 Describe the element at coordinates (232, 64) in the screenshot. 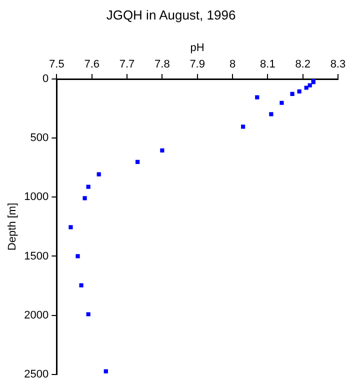

I see `x-tick-label: 8` at that location.